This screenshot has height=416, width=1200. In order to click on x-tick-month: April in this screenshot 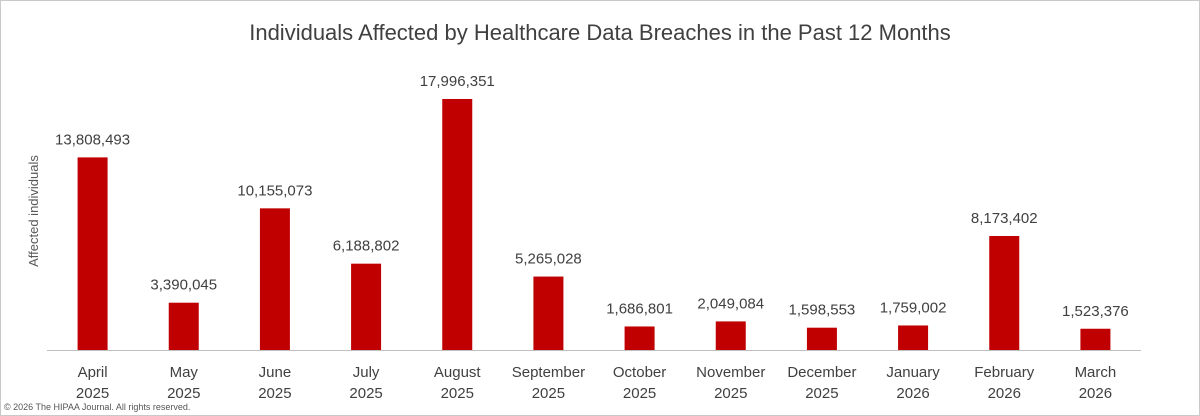, I will do `click(93, 372)`.